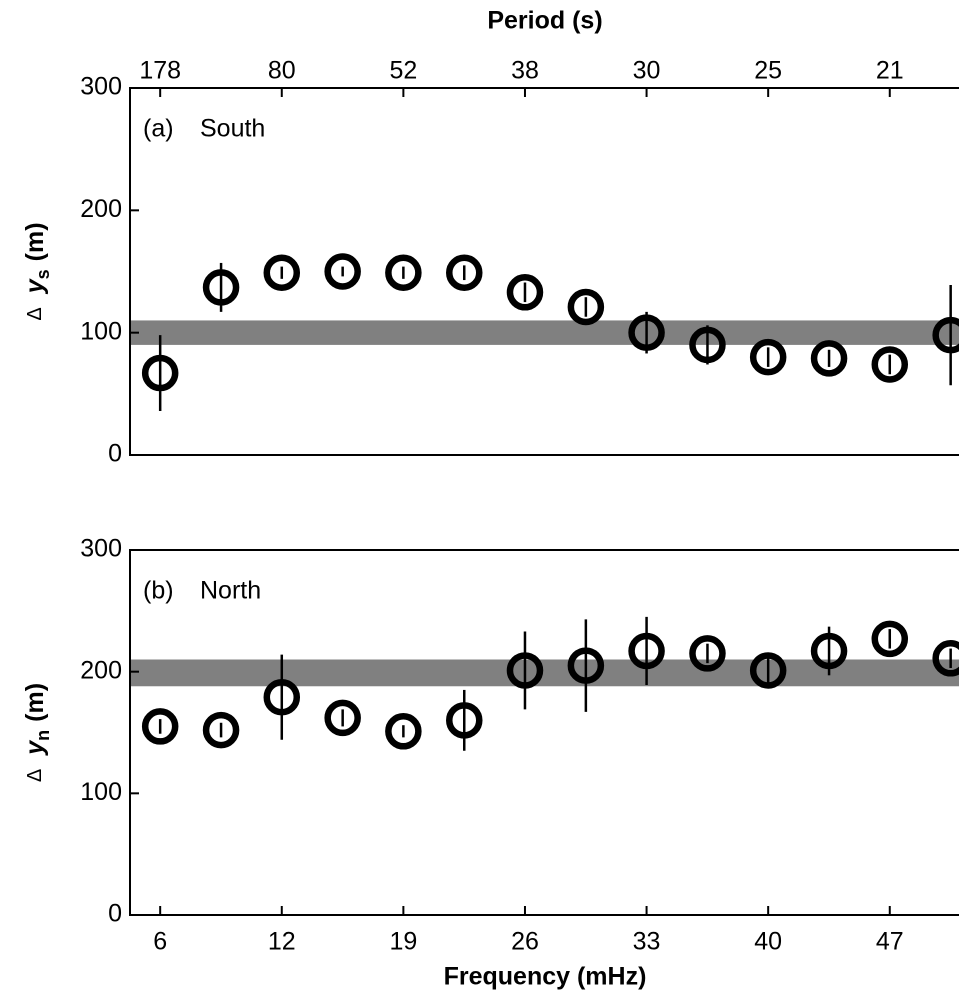 The image size is (959, 998). Describe the element at coordinates (544, 332) in the screenshot. I see `reference-band` at that location.